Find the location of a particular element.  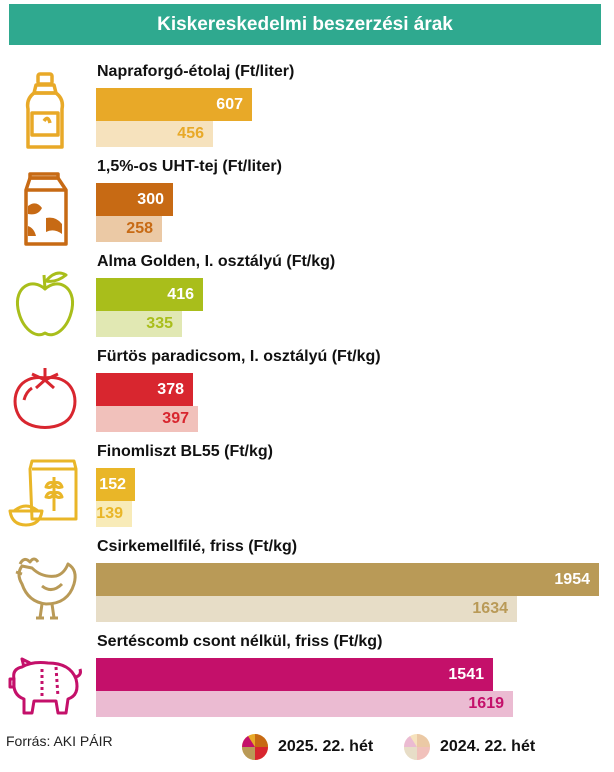

apple-icon is located at coordinates (45, 302).